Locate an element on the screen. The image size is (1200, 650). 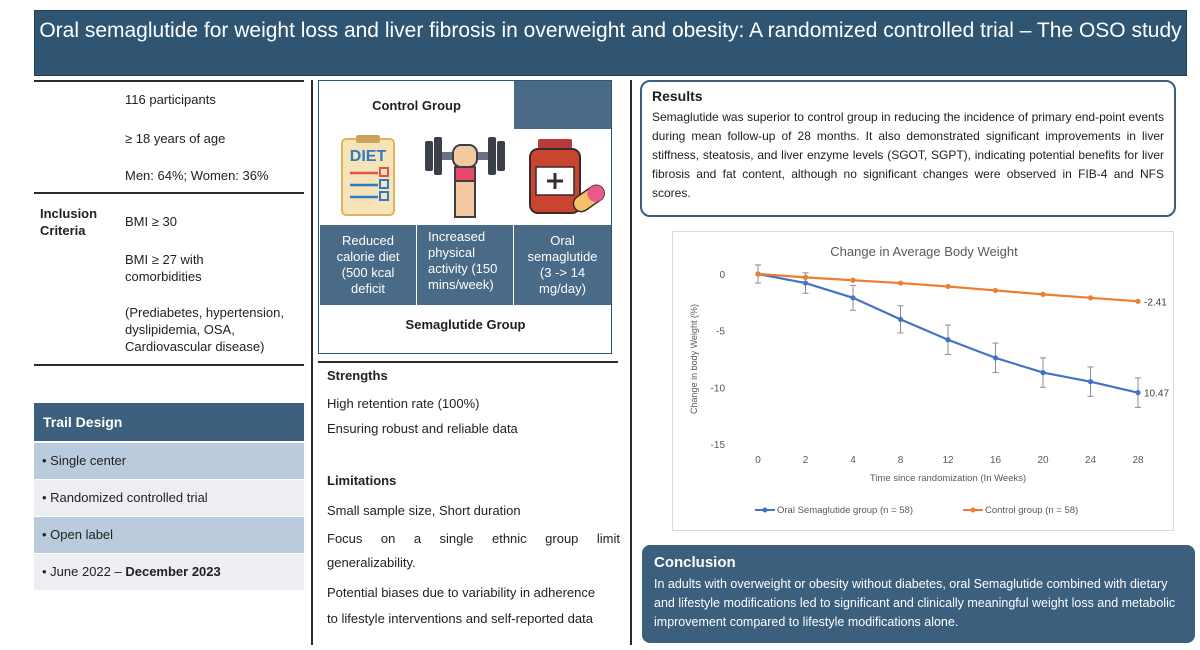
pill-bottle-icon is located at coordinates (567, 176).